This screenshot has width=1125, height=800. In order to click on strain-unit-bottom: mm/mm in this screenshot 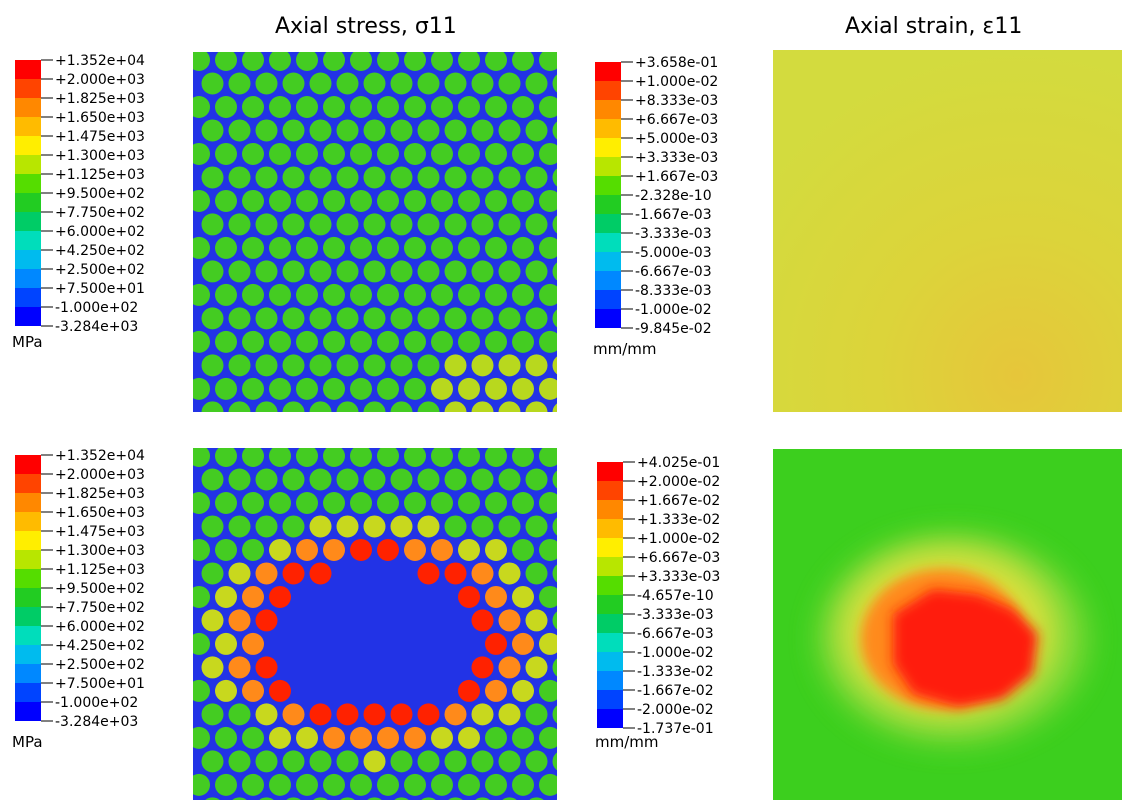, I will do `click(627, 742)`.